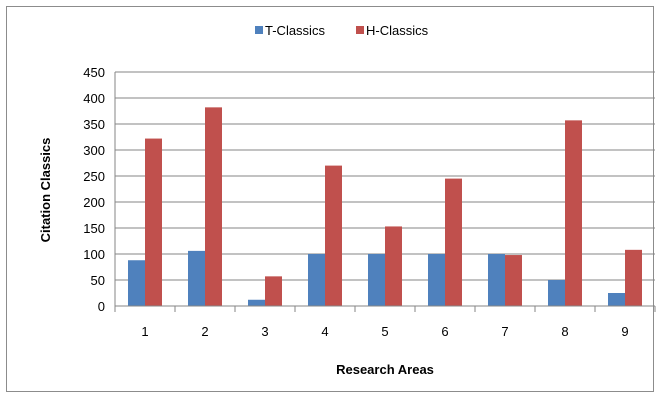 This screenshot has height=400, width=662. Describe the element at coordinates (204, 331) in the screenshot. I see `x-tick-label: 2` at that location.